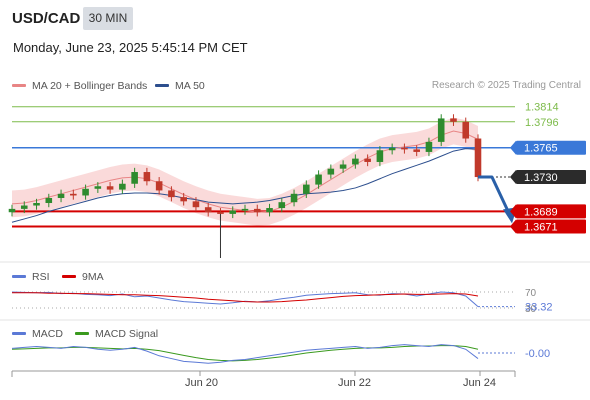  I want to click on ma50-line, so click(245, 185).